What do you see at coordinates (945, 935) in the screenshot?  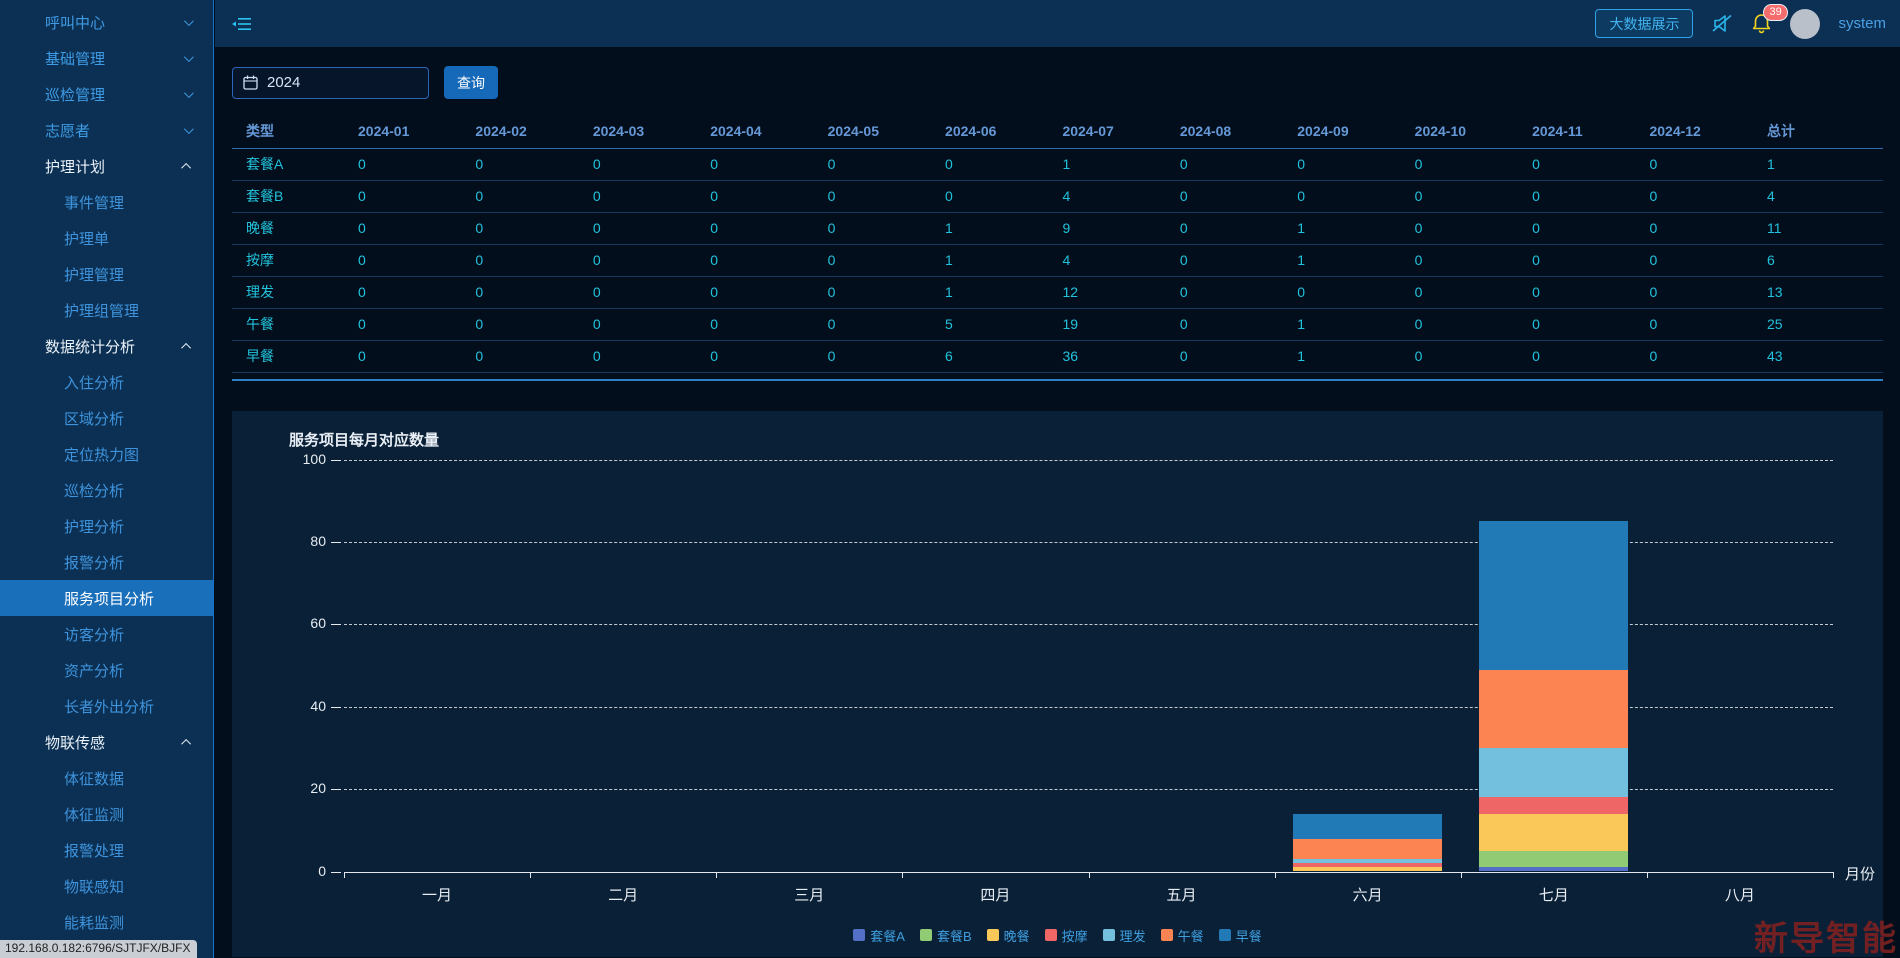 I see `legend-item-套餐B: 套餐B` at bounding box center [945, 935].